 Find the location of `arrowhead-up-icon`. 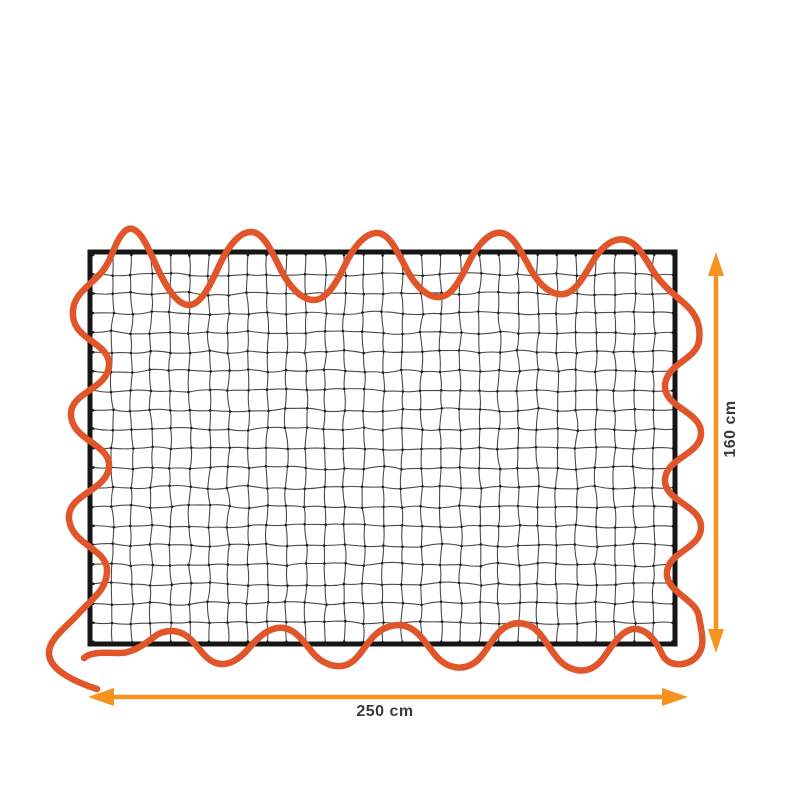

arrowhead-up-icon is located at coordinates (716, 264).